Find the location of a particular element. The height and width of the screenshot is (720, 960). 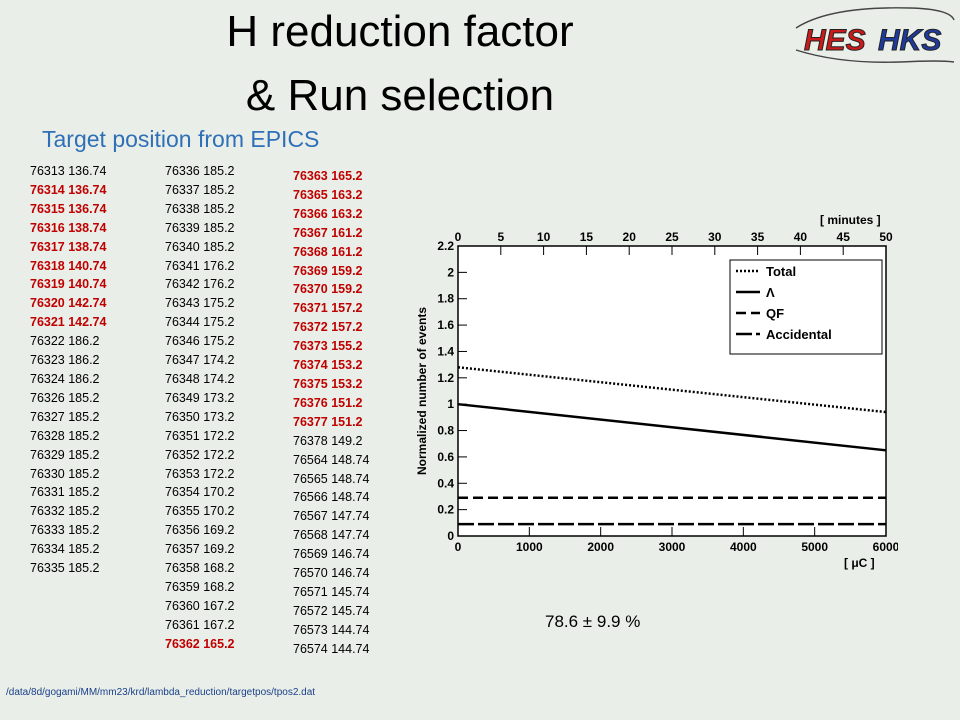

x-tick-label: 5000 is located at coordinates (814, 547).